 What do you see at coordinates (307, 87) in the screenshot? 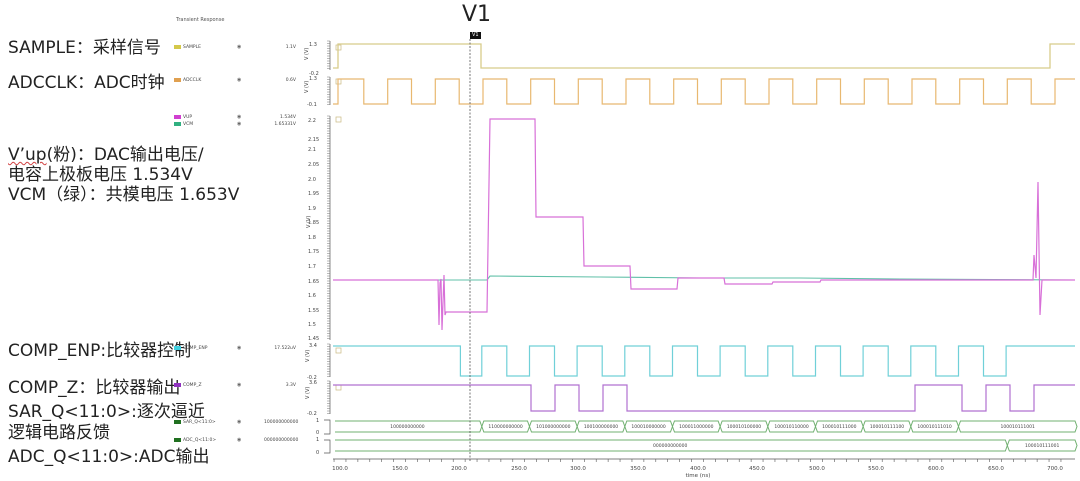
I see `adcclk-yaxis-label: V (V)` at bounding box center [307, 87].